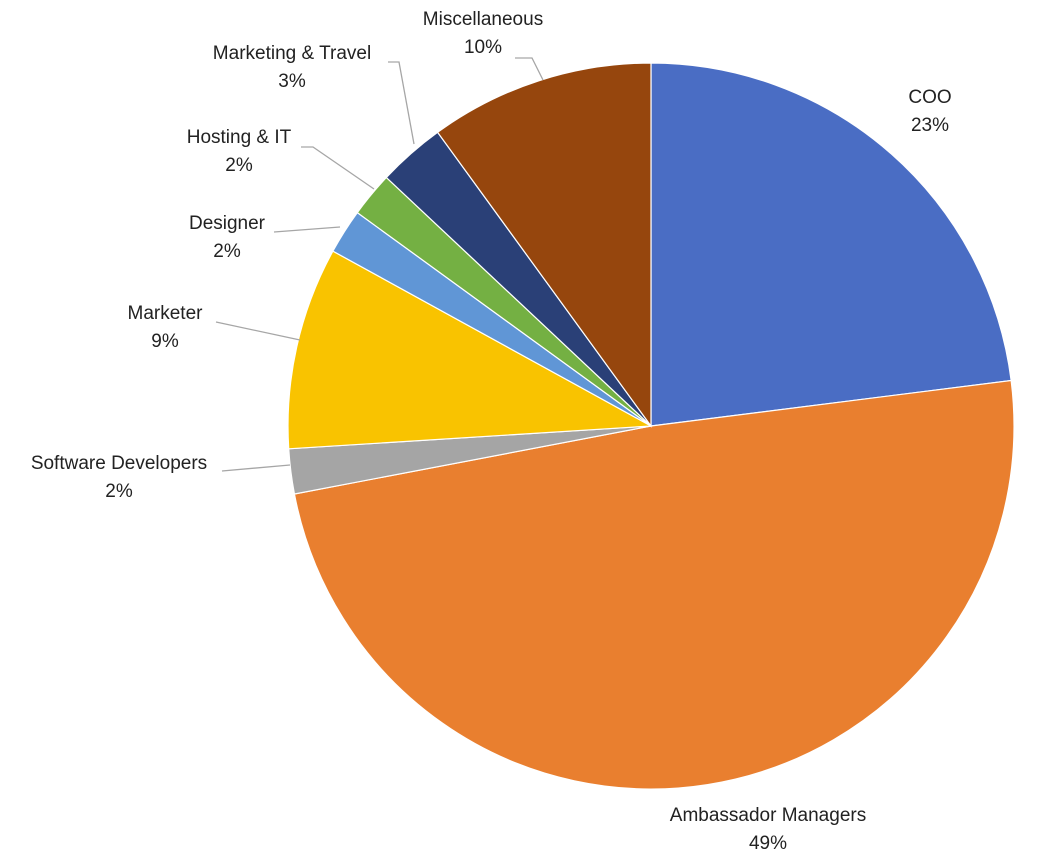 Image resolution: width=1048 pixels, height=864 pixels. I want to click on leader-line-miscellaneous, so click(529, 69).